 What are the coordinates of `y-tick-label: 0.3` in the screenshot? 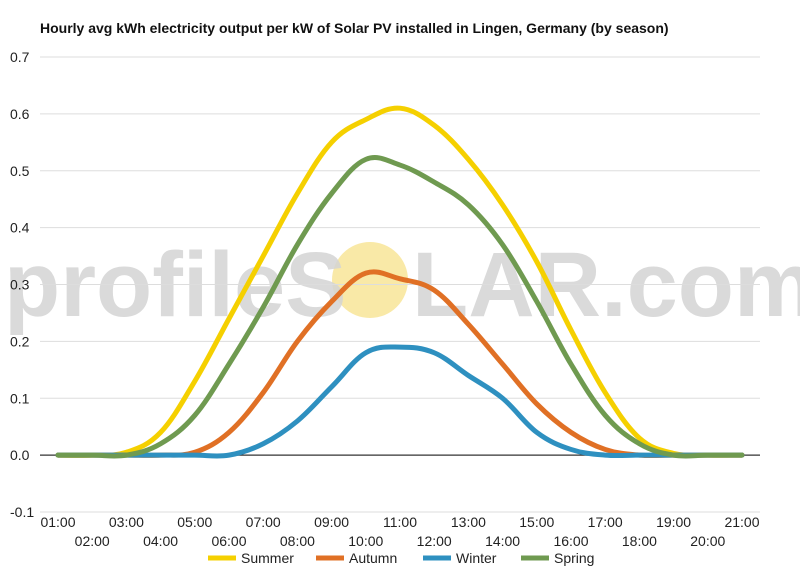 It's located at (20, 285).